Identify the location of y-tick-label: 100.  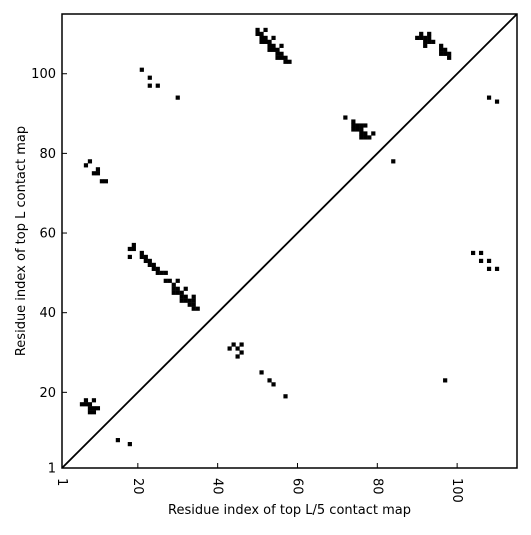
(43, 74).